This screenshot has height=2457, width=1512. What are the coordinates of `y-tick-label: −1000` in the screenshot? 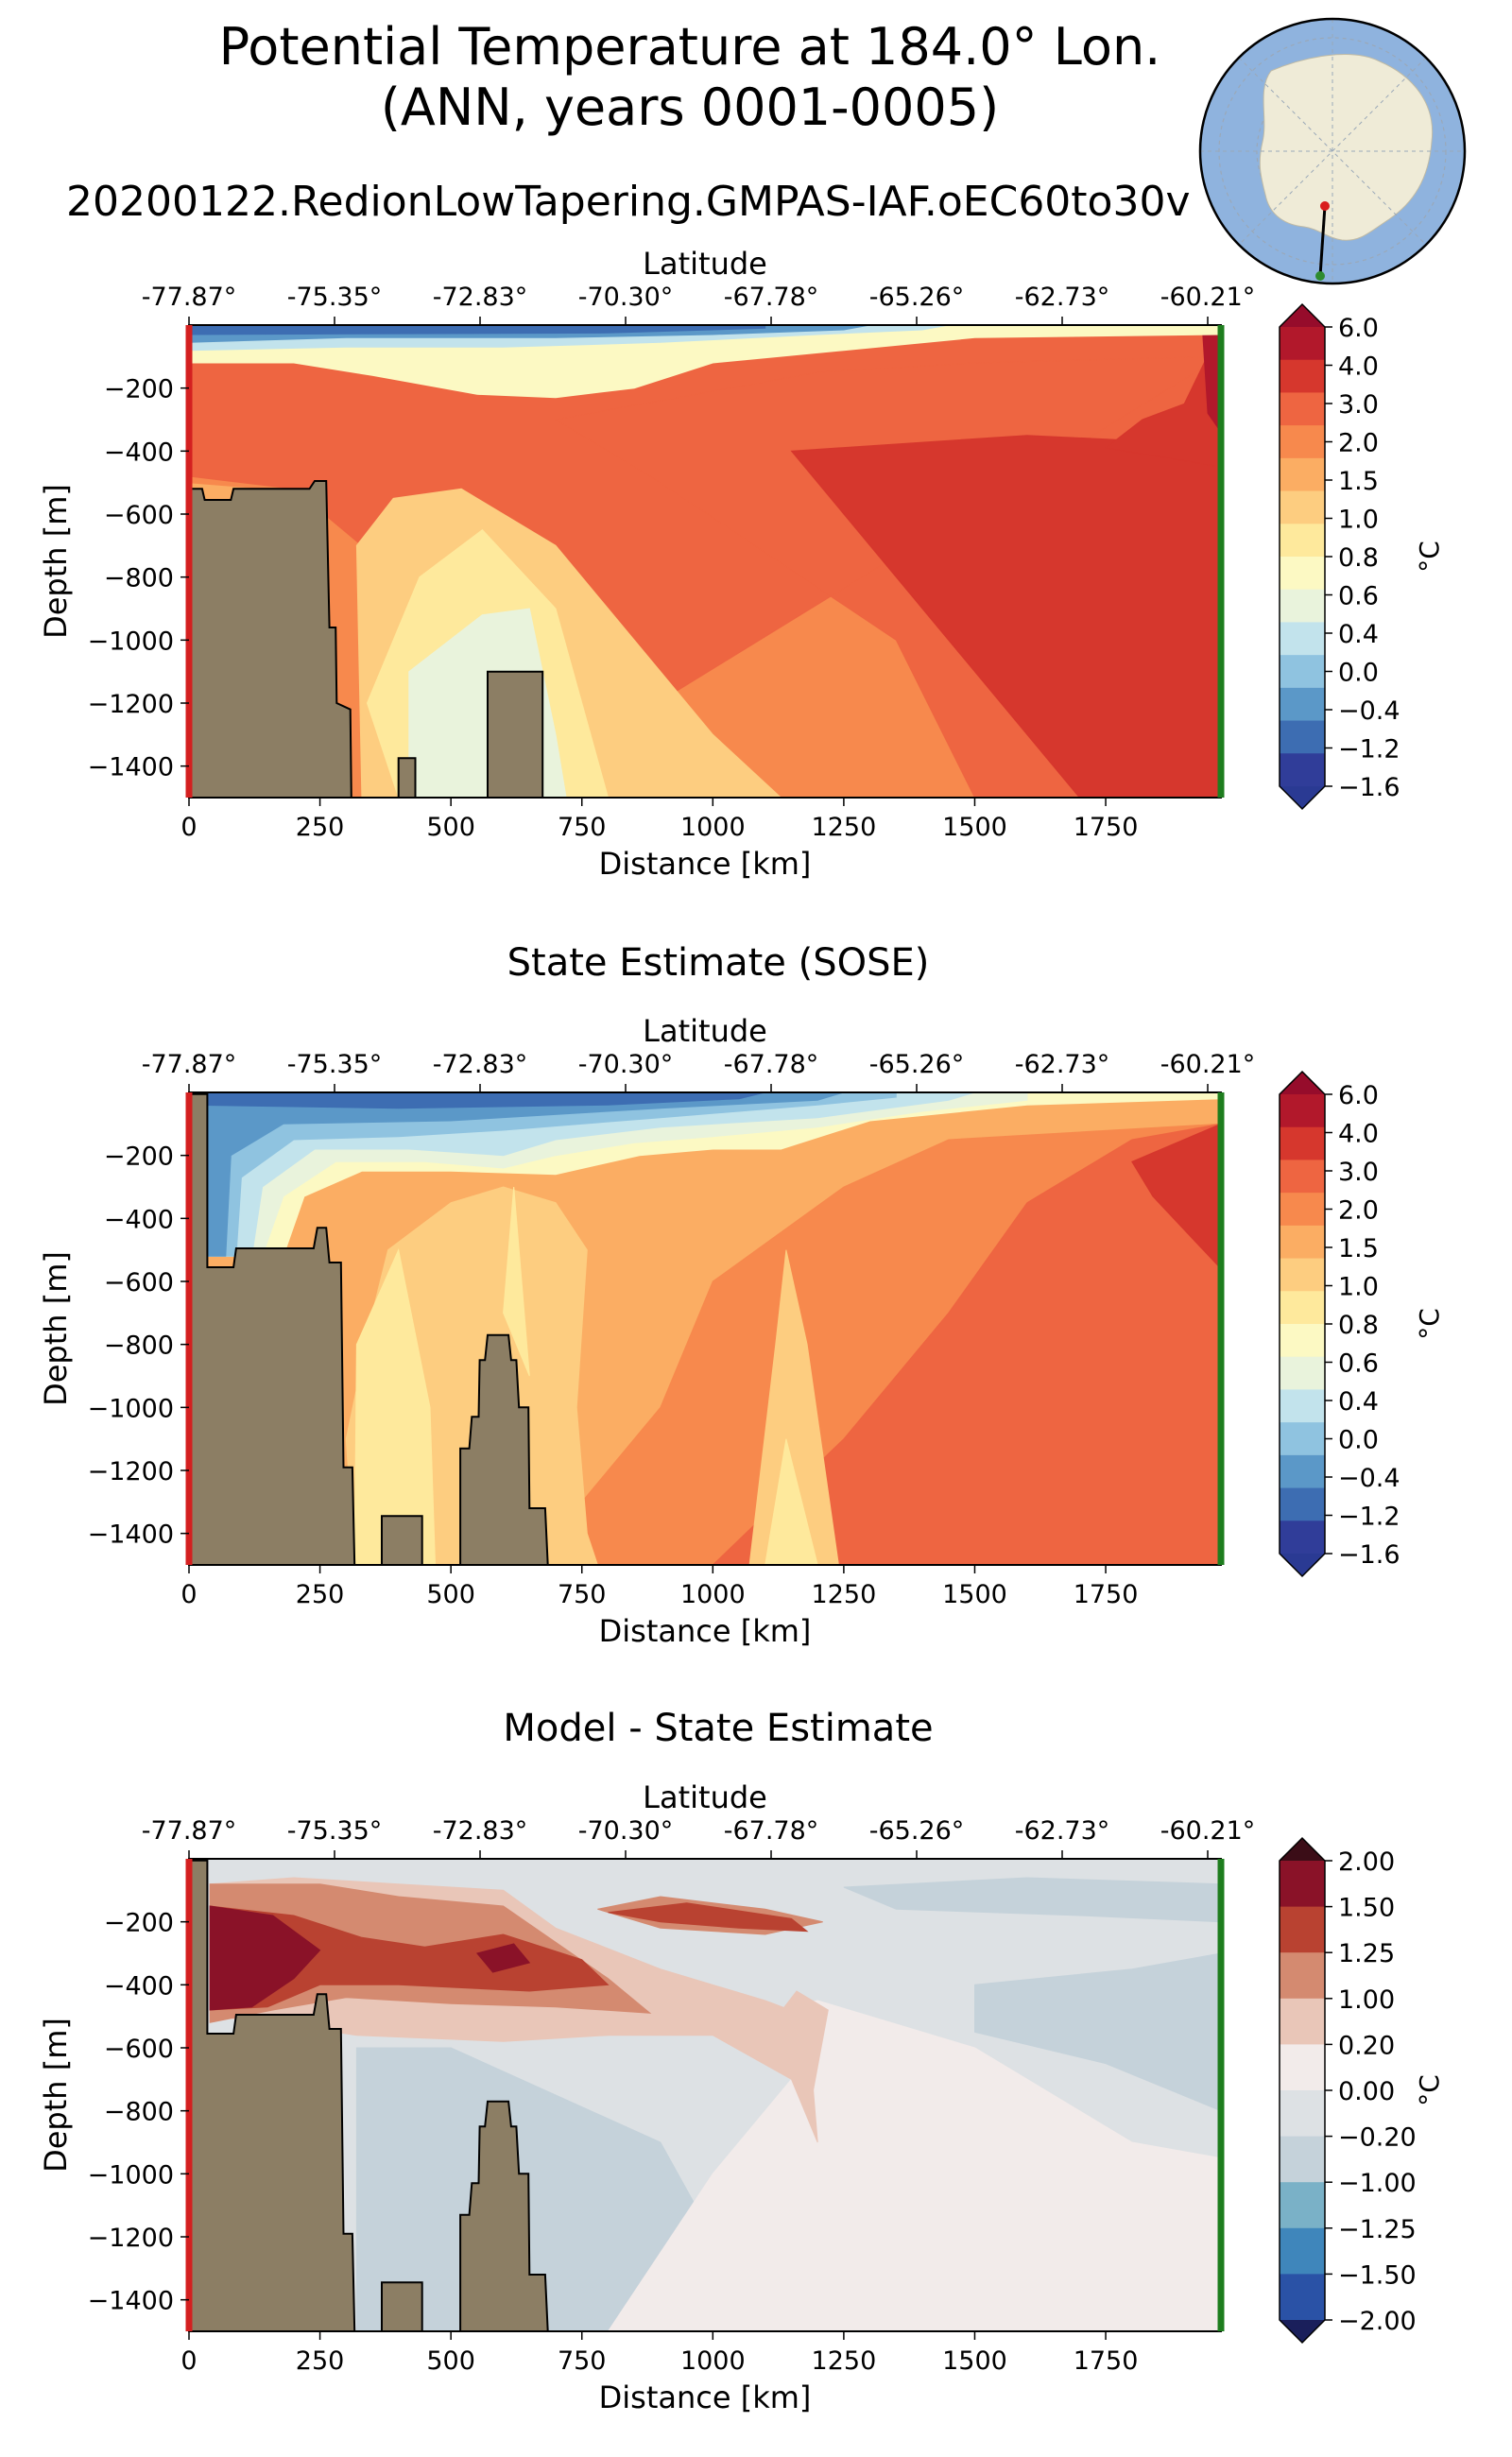 It's located at (131, 1408).